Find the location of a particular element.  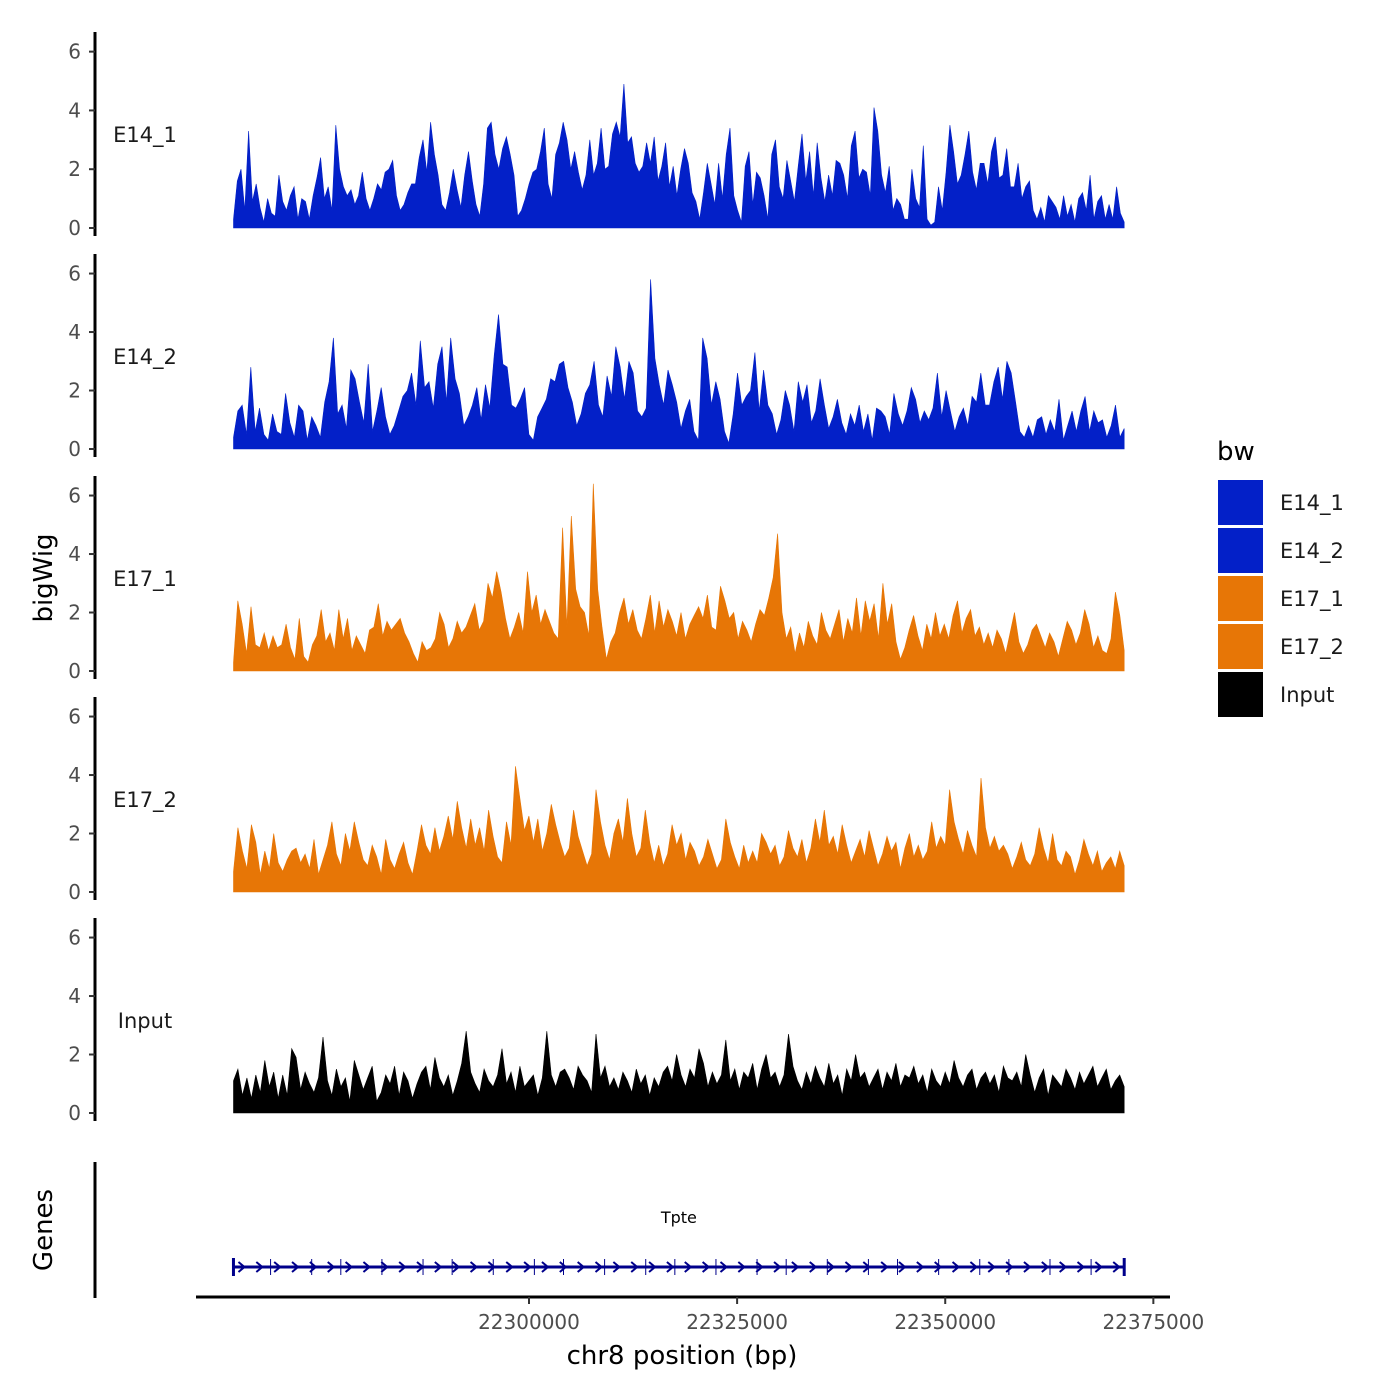

gene-tpte: Tpte is located at coordinates (678, 1242).